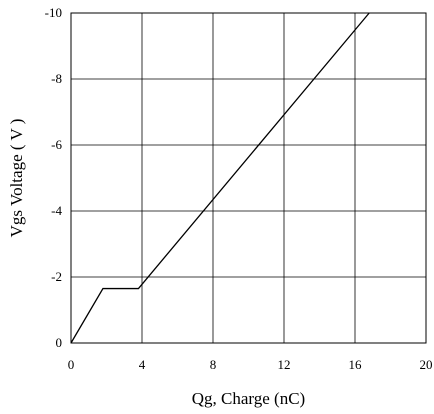 Image resolution: width=434 pixels, height=414 pixels. Describe the element at coordinates (248, 398) in the screenshot. I see `x-axis-label: Qg, Charge (nC)` at that location.